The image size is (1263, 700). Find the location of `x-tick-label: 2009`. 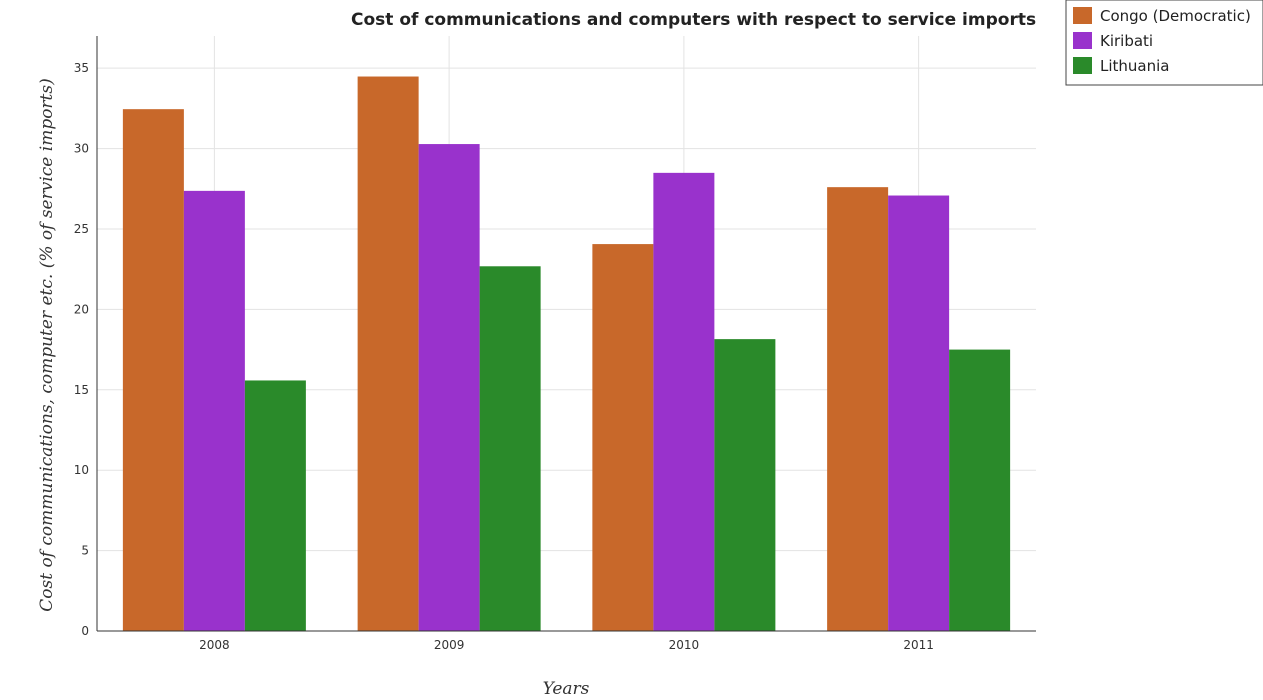

x-tick-label: 2009 is located at coordinates (449, 645).